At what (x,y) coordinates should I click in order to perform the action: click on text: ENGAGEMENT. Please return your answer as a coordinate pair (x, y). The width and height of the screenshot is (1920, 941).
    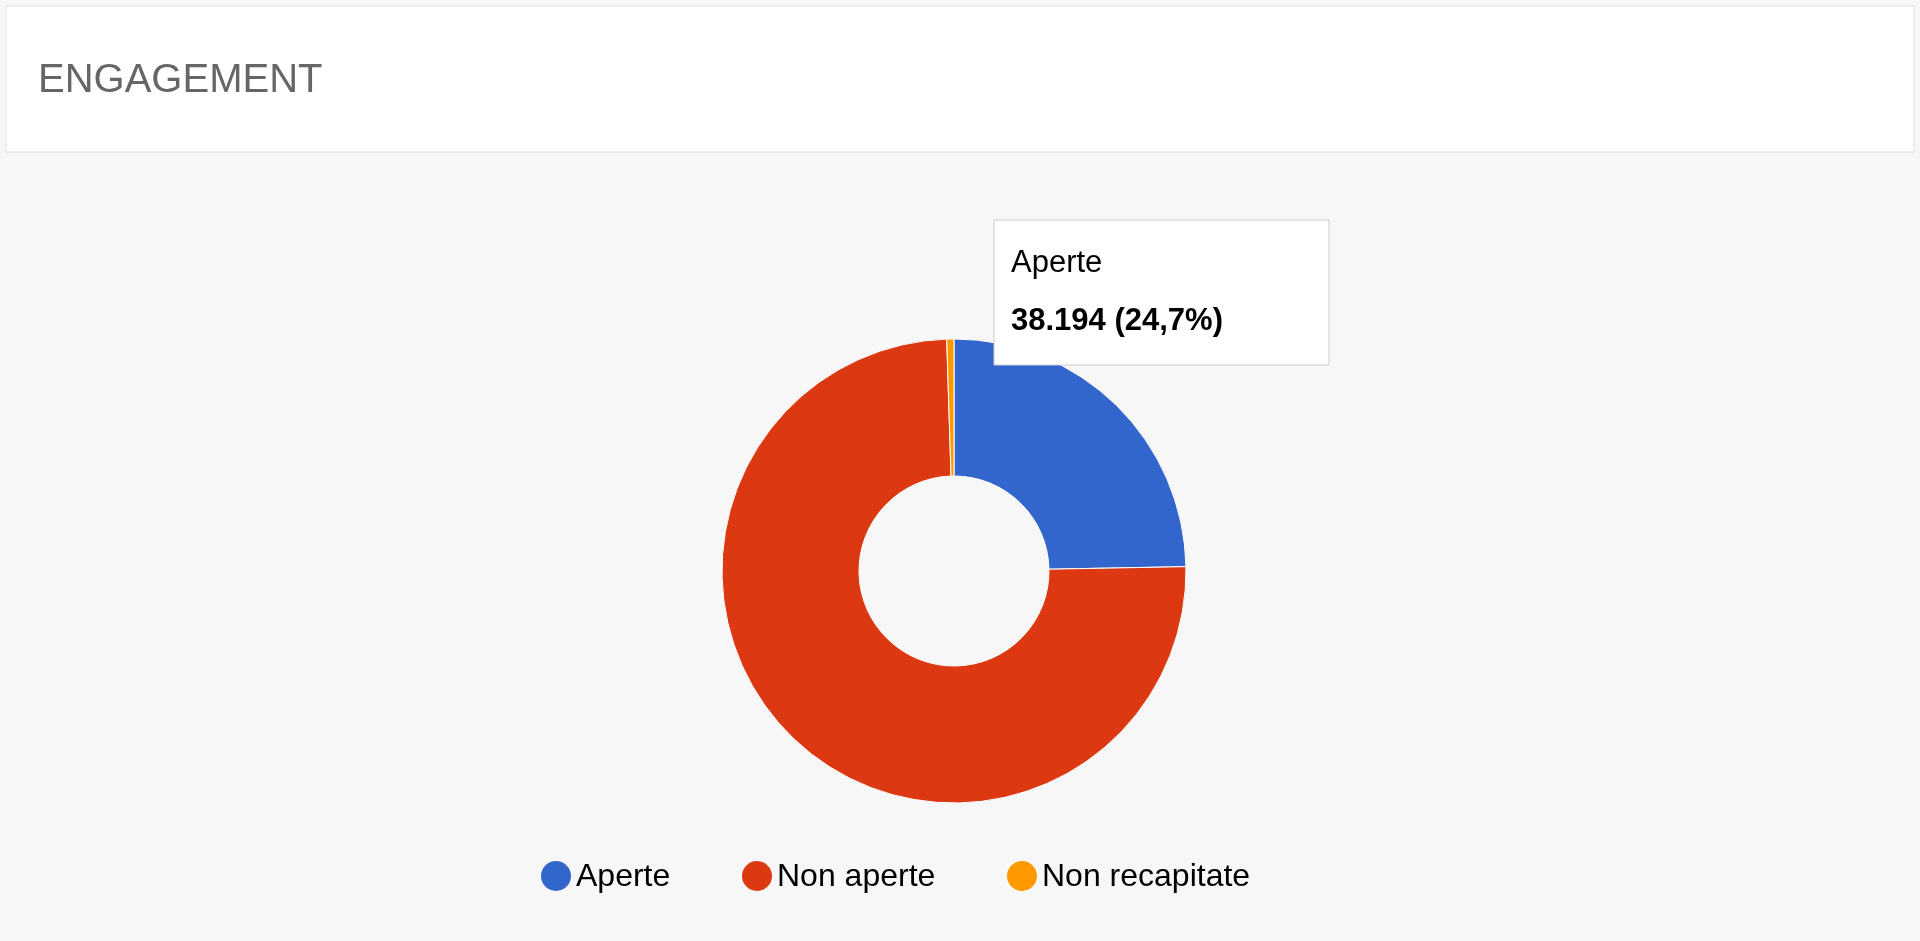
    Looking at the image, I should click on (180, 78).